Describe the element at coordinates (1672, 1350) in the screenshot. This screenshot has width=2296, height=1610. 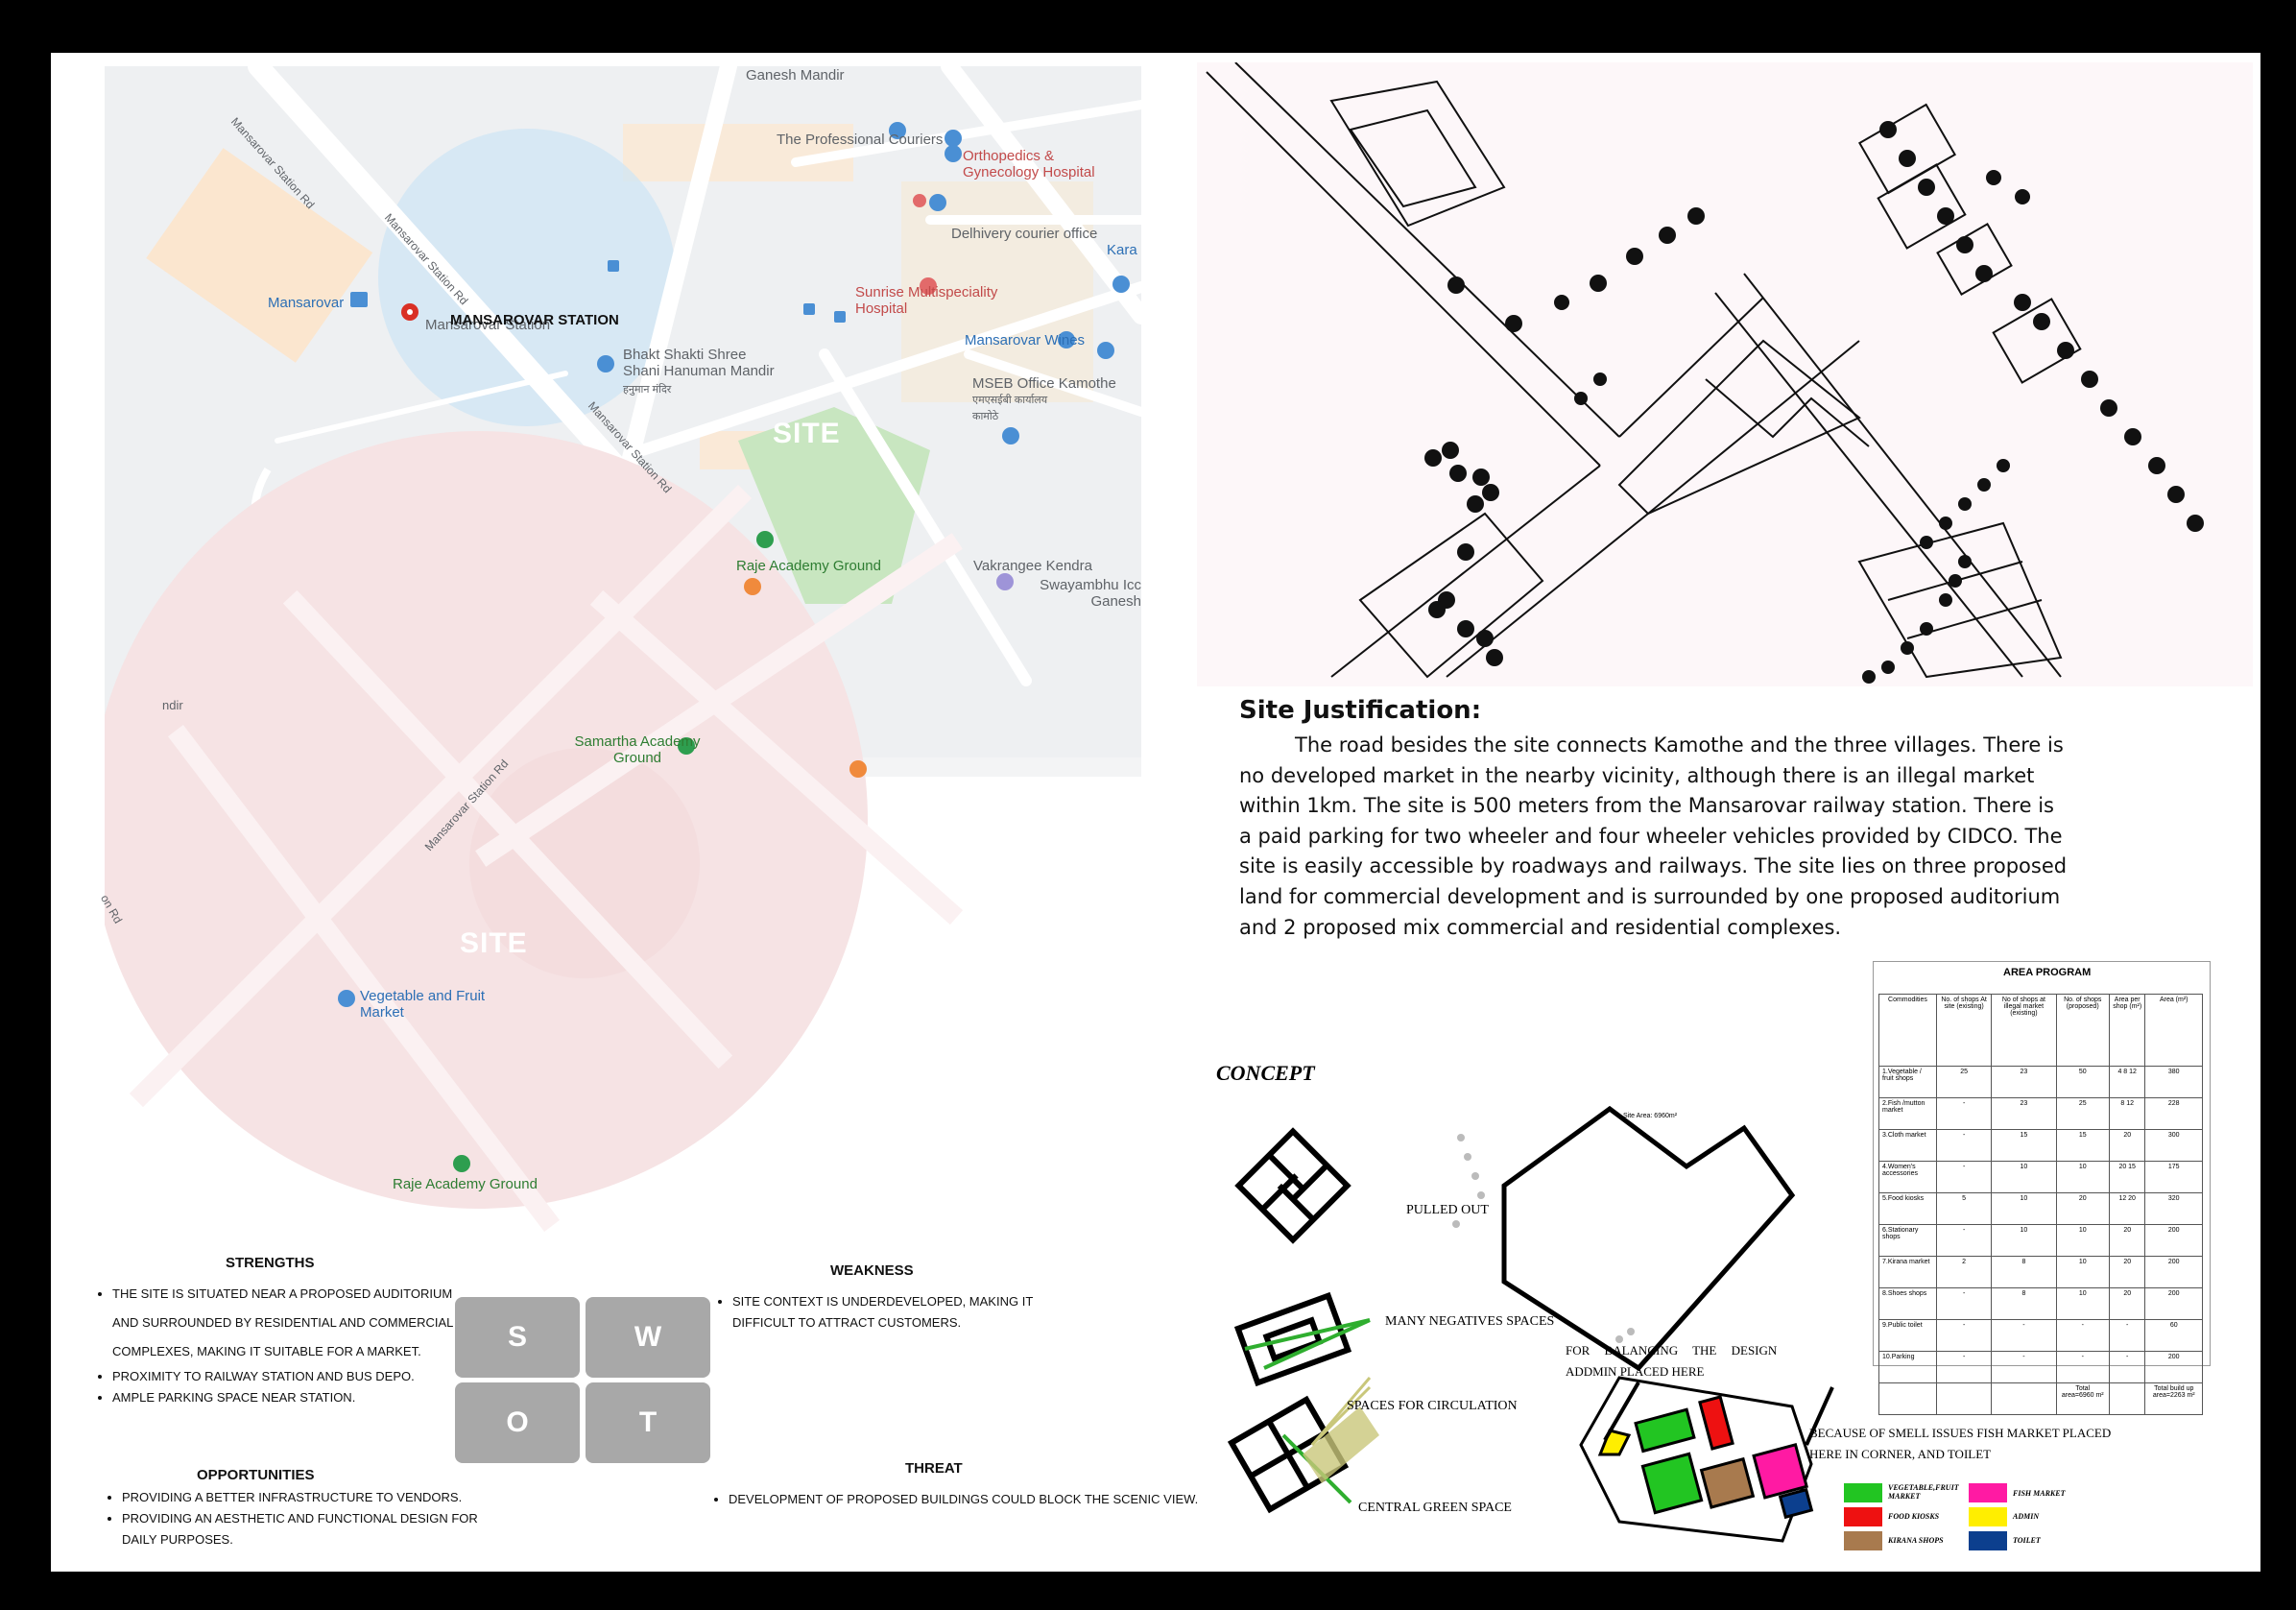
I see `balancing-label: FOR BALANCING THE DESIGN` at that location.